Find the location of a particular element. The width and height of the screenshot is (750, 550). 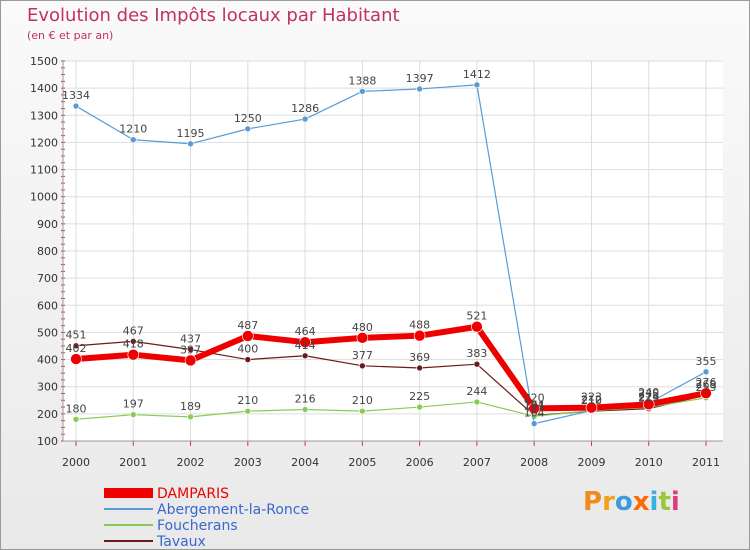

y-tick-label: 1000 is located at coordinates (44, 197).